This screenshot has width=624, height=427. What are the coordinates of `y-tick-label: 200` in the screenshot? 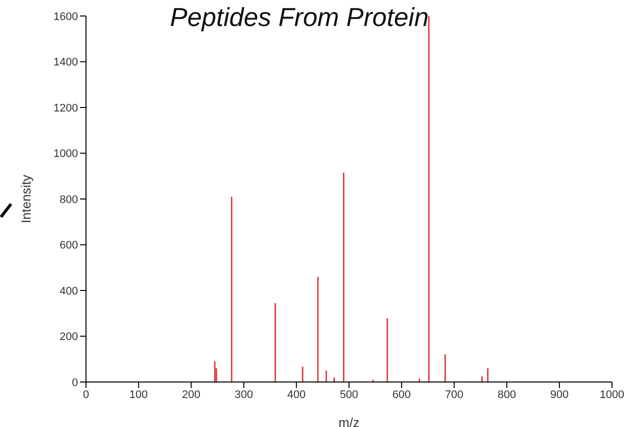 It's located at (69, 337).